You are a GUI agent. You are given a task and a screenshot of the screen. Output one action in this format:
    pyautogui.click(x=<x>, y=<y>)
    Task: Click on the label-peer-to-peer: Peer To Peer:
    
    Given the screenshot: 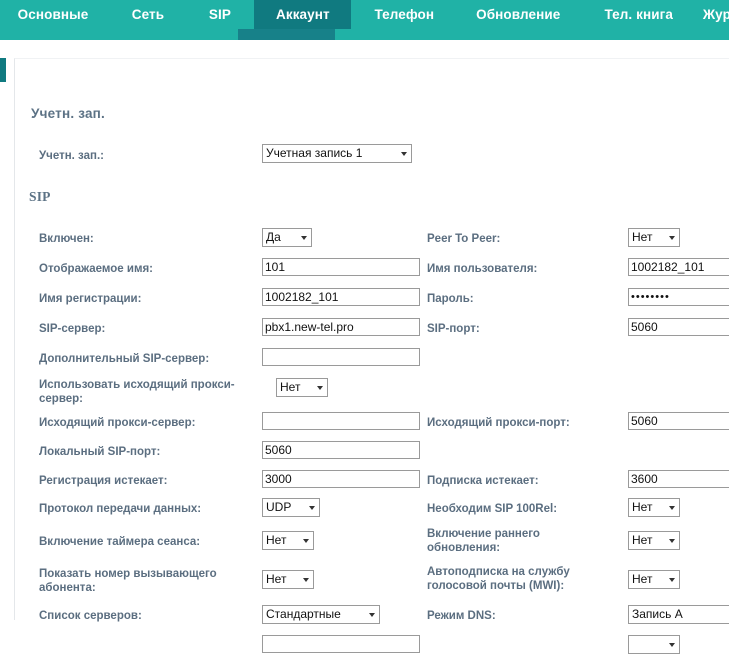 What is the action you would take?
    pyautogui.click(x=464, y=239)
    